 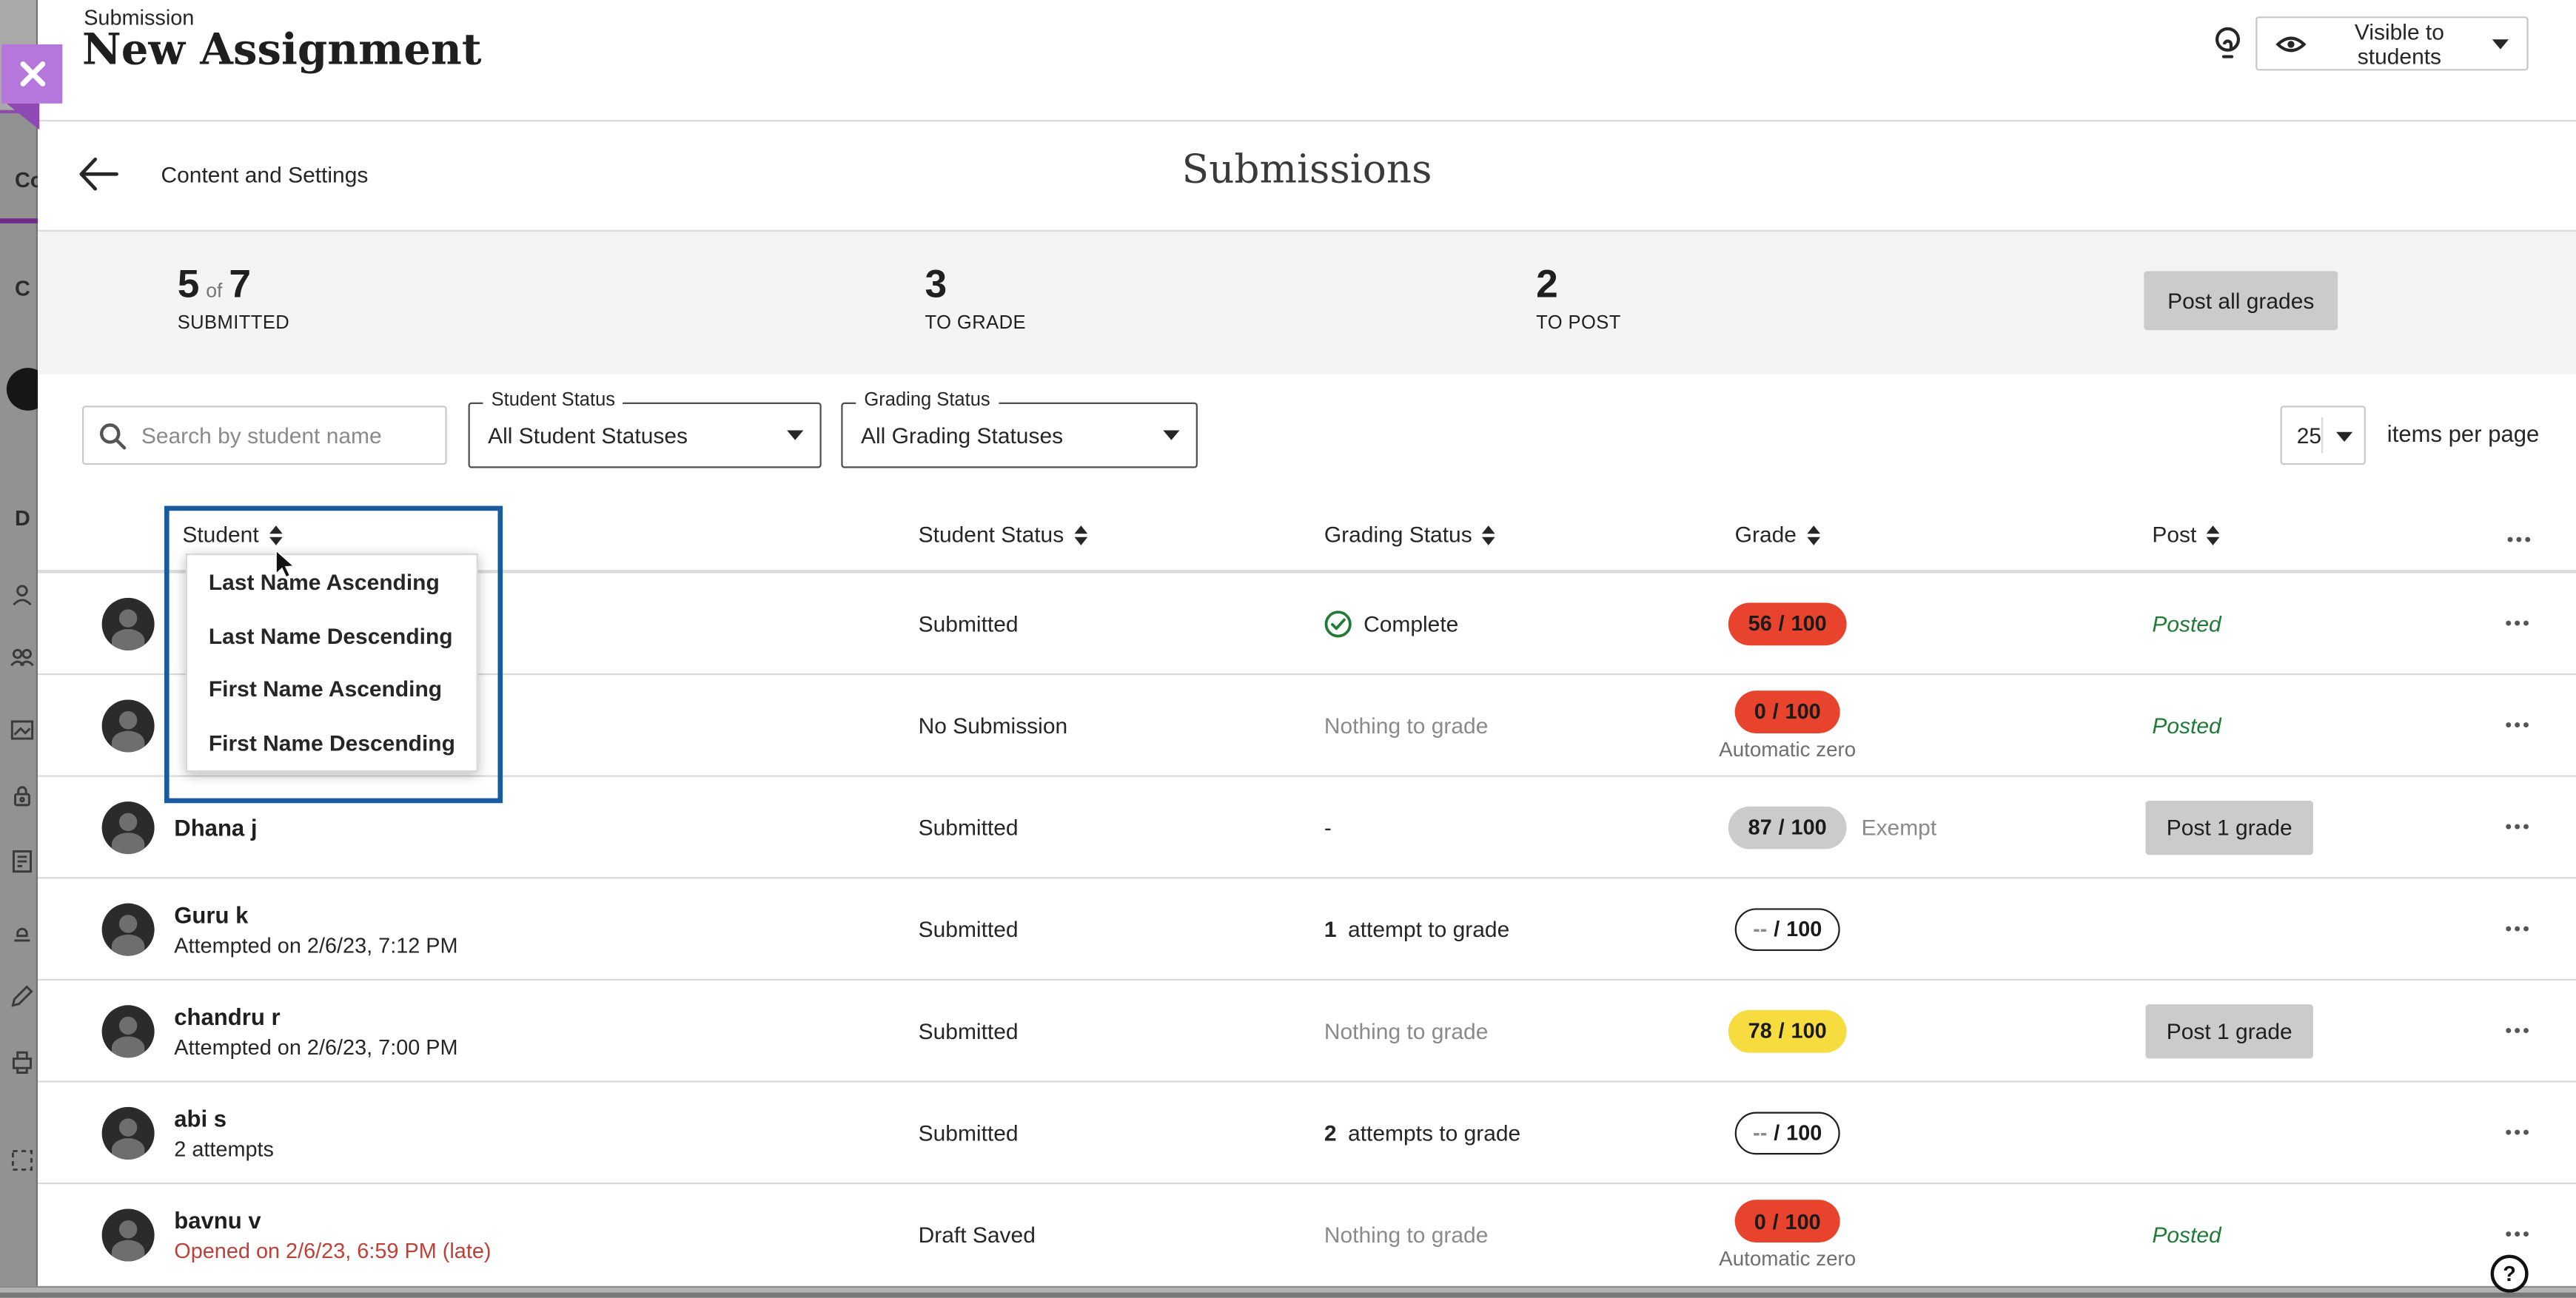 What do you see at coordinates (332, 743) in the screenshot?
I see `sort-menu-item: First Name Descending` at bounding box center [332, 743].